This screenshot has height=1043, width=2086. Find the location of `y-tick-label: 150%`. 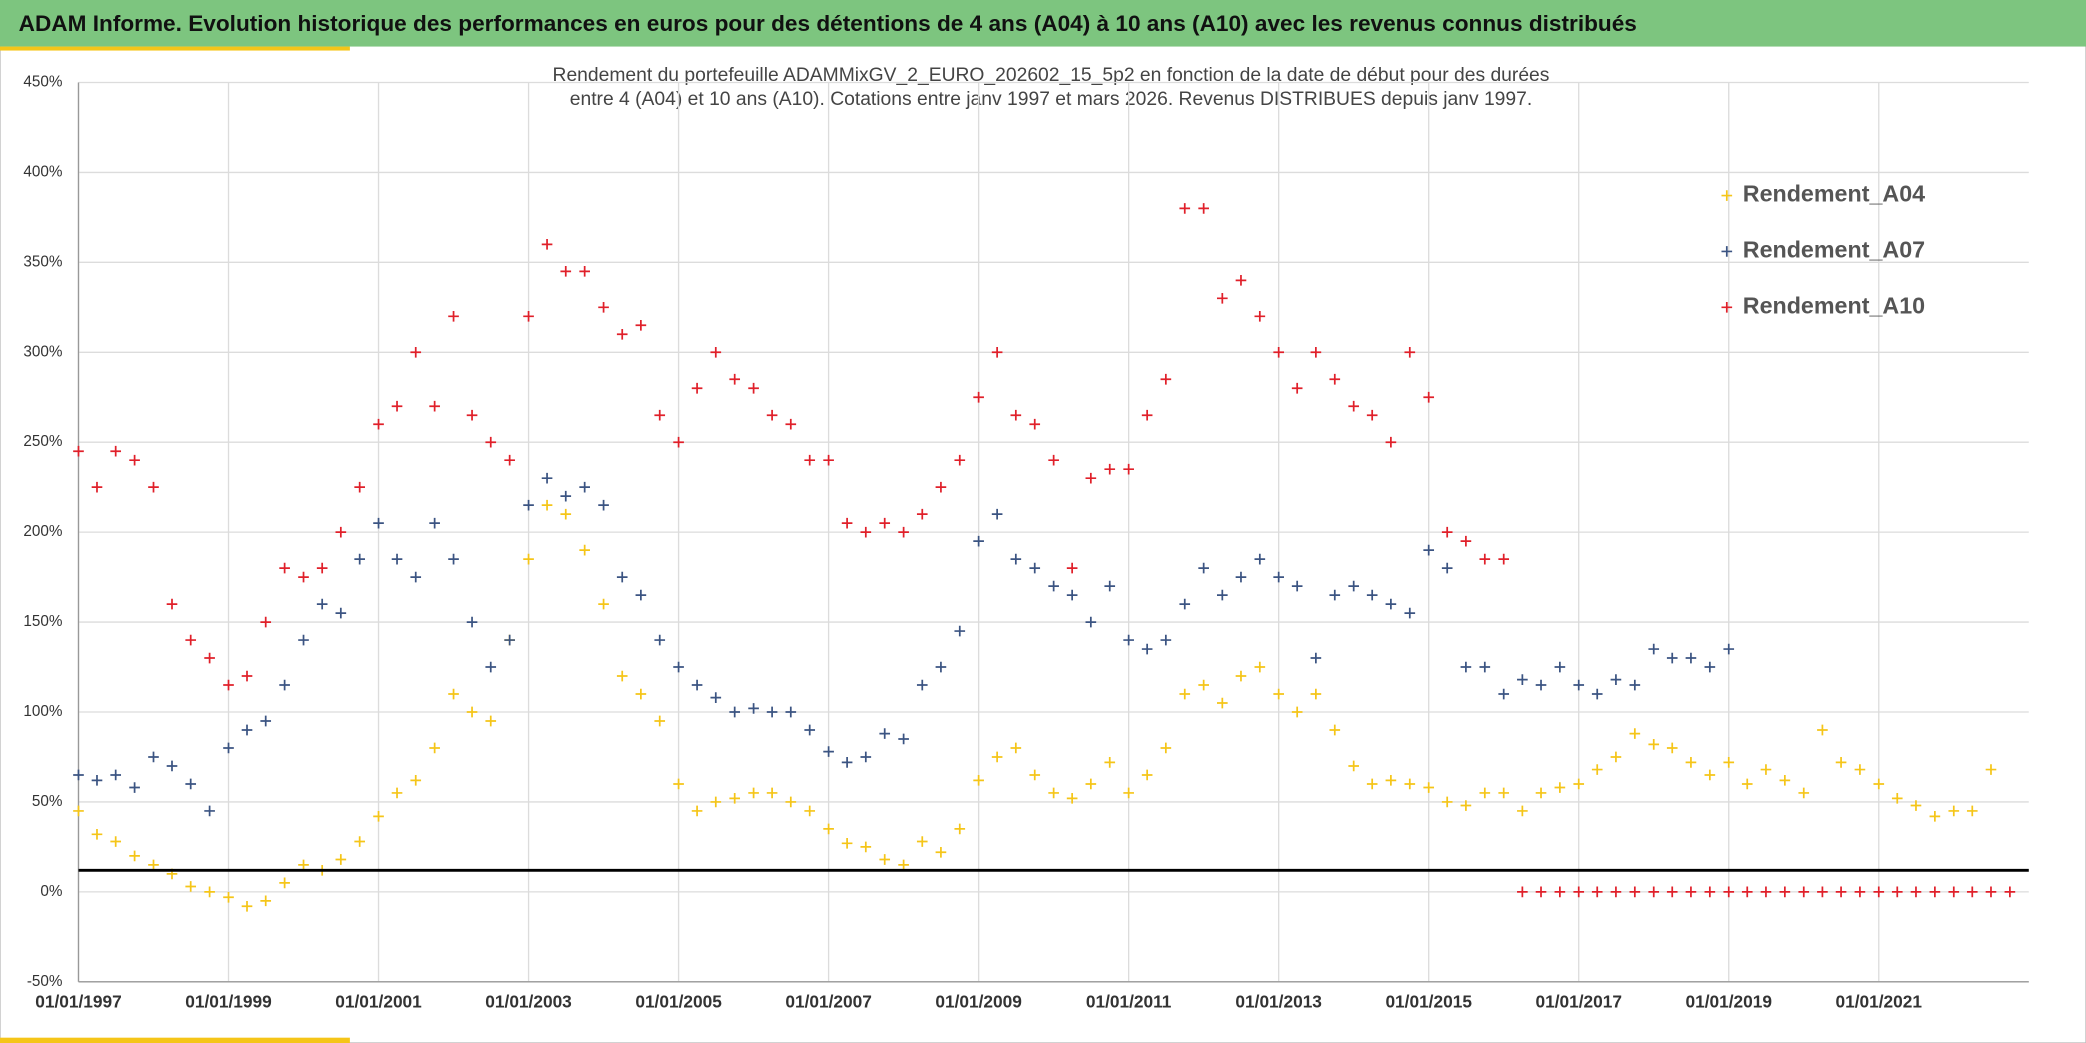

y-tick-label: 150% is located at coordinates (42, 621).